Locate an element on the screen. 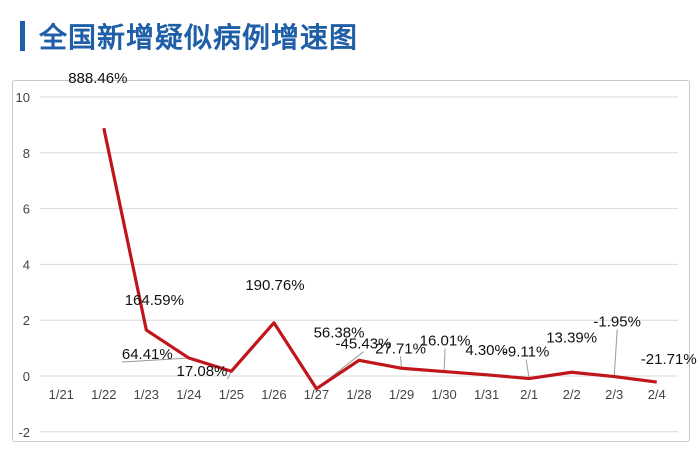 The width and height of the screenshot is (700, 450). x-tick-label: 1/21 is located at coordinates (61, 394).